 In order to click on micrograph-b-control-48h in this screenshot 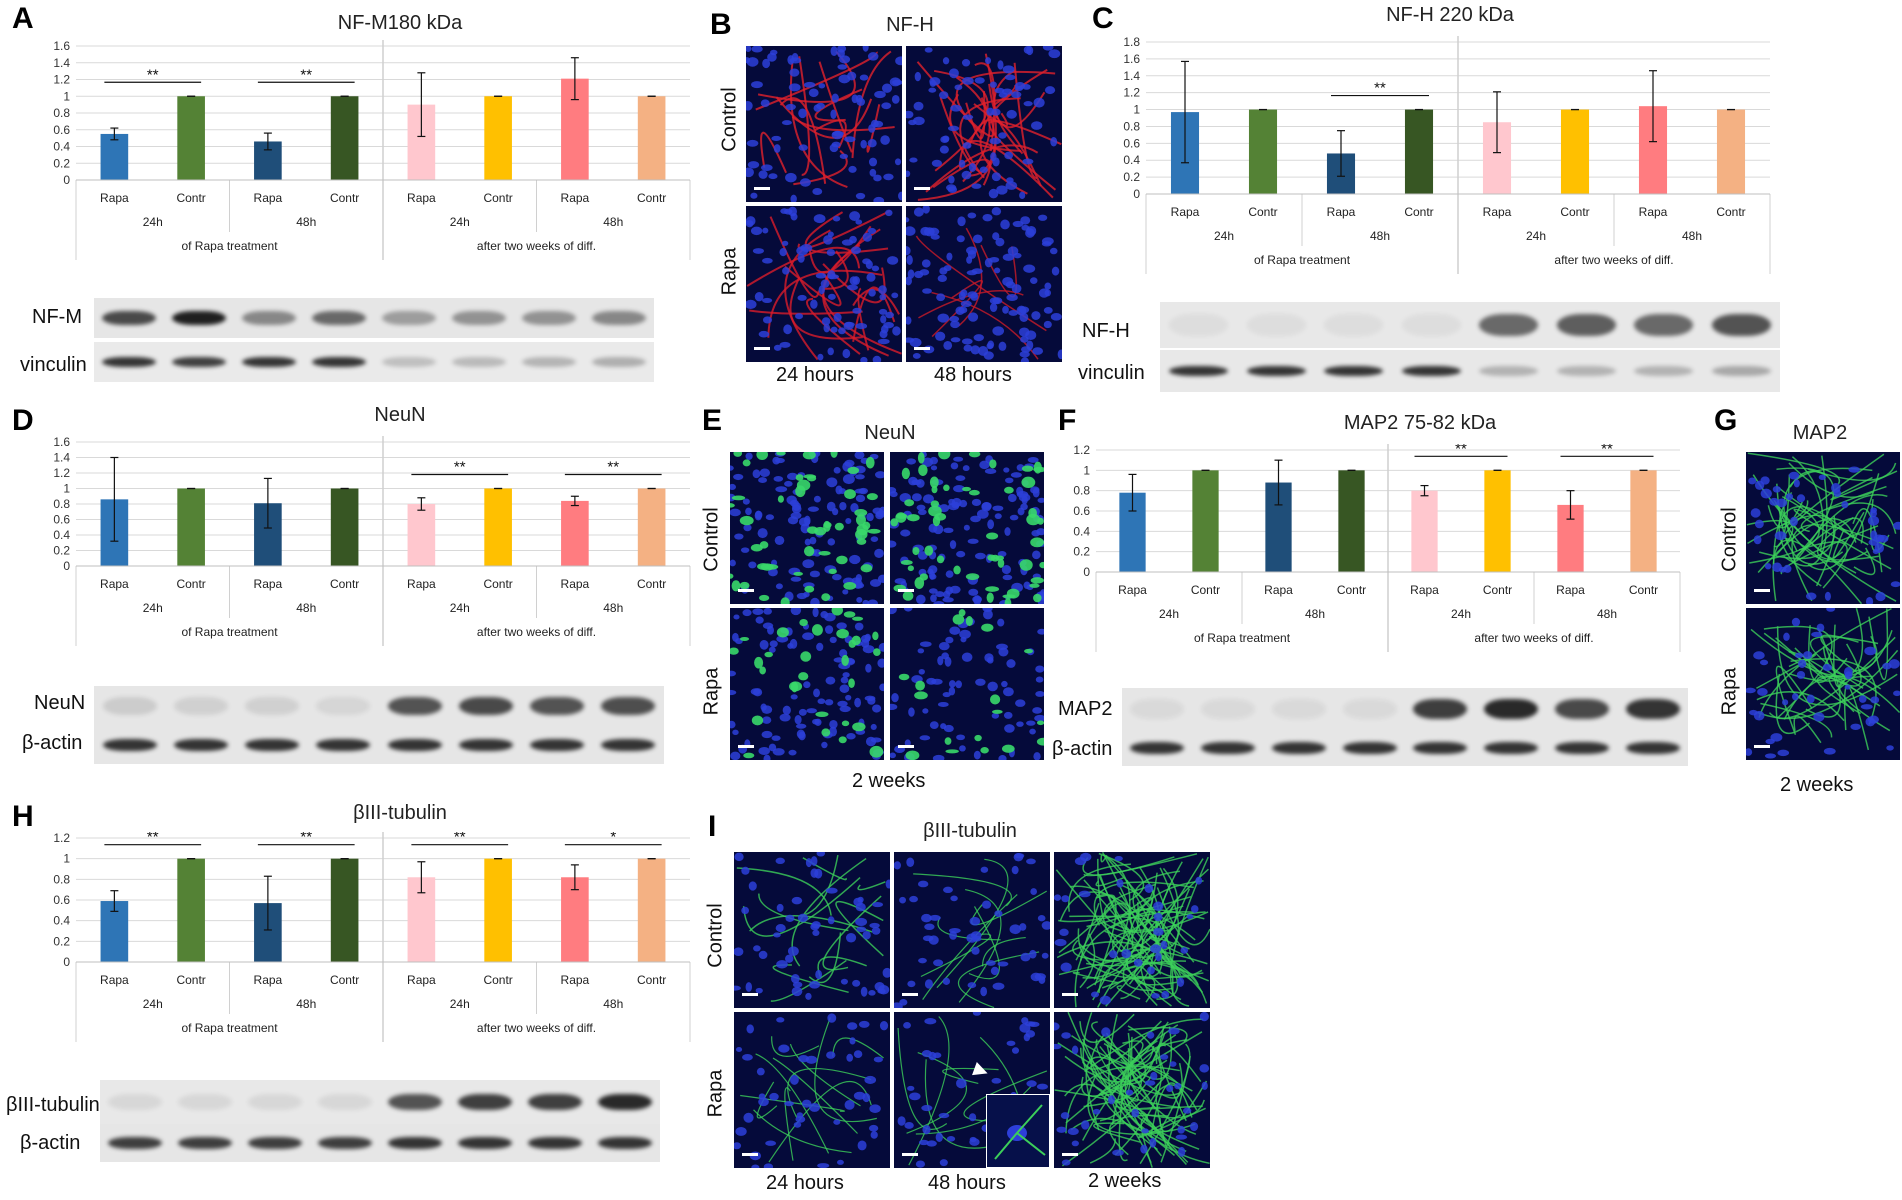, I will do `click(984, 124)`.